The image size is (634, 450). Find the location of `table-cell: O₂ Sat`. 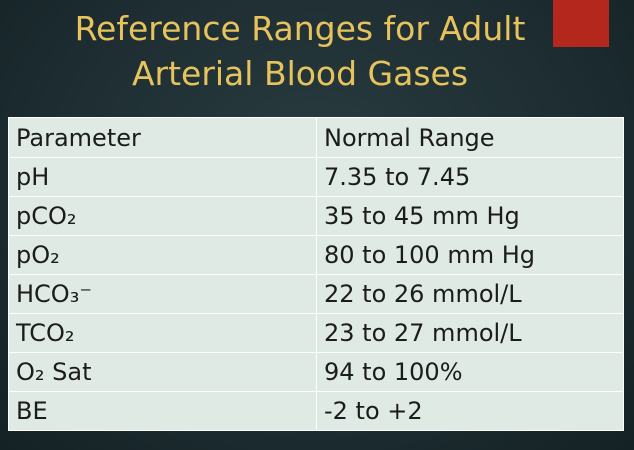

table-cell: O₂ Sat is located at coordinates (162, 372).